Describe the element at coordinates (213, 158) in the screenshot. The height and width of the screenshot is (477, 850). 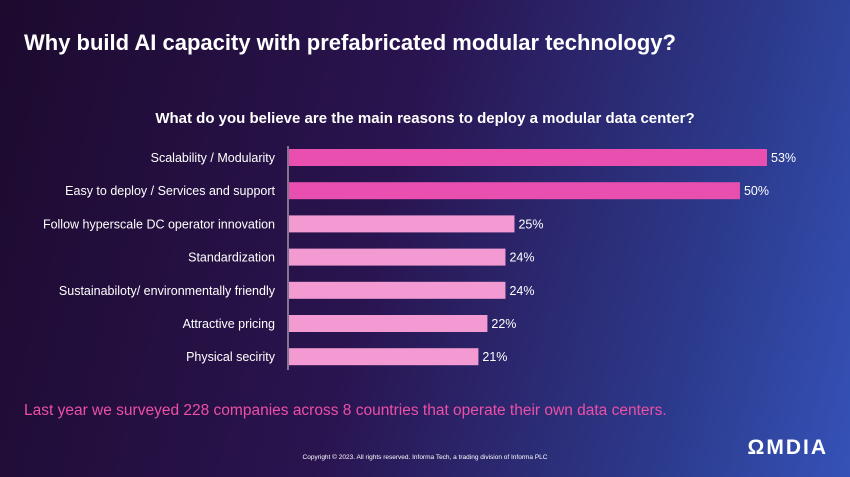
I see `category-label: Scalability / Modularity` at that location.